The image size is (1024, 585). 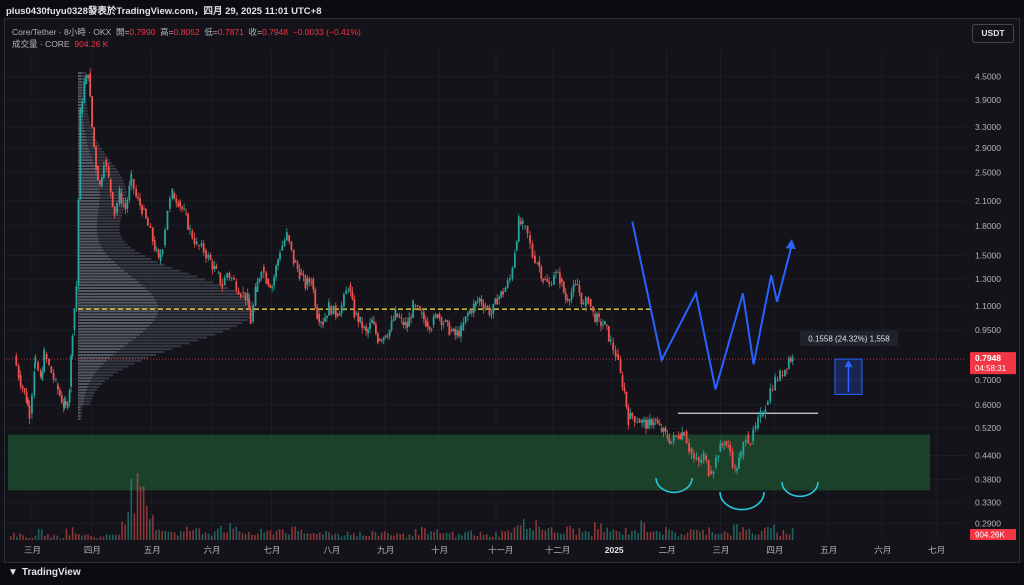 What do you see at coordinates (988, 201) in the screenshot?
I see `y-tick-label: 2.1000` at bounding box center [988, 201].